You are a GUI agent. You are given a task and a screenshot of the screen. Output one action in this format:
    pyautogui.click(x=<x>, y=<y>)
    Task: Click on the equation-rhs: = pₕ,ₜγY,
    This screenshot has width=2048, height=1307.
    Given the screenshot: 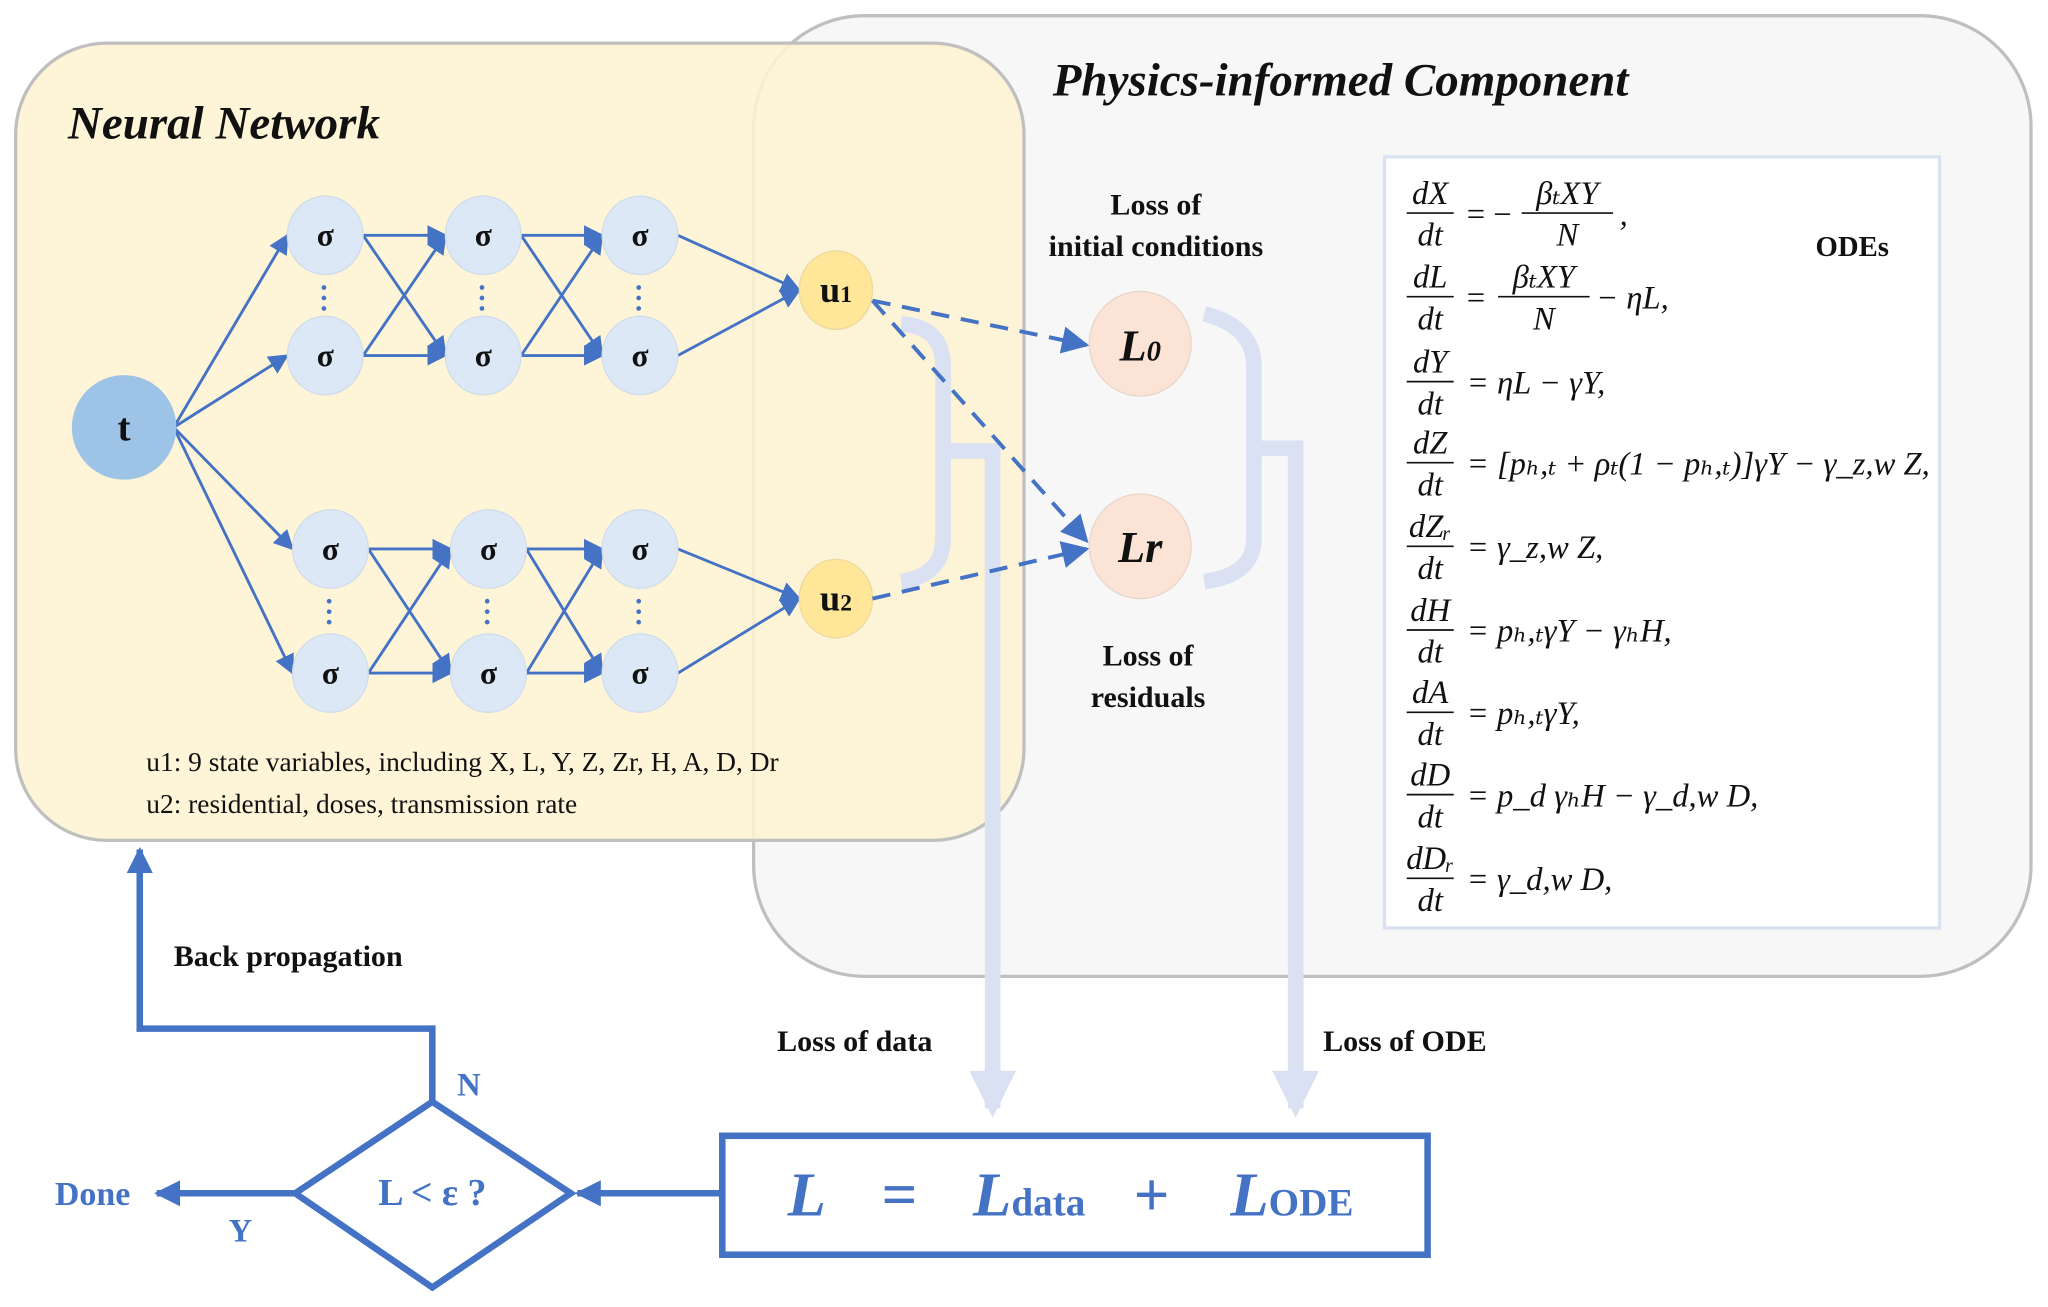 What is the action you would take?
    pyautogui.click(x=1523, y=714)
    